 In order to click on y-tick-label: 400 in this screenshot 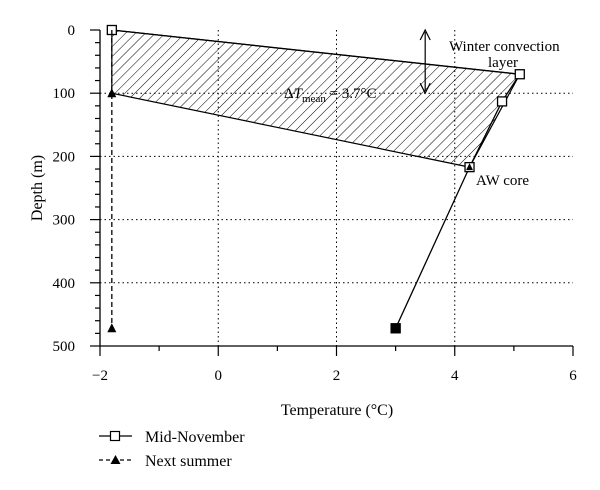, I will do `click(64, 284)`.